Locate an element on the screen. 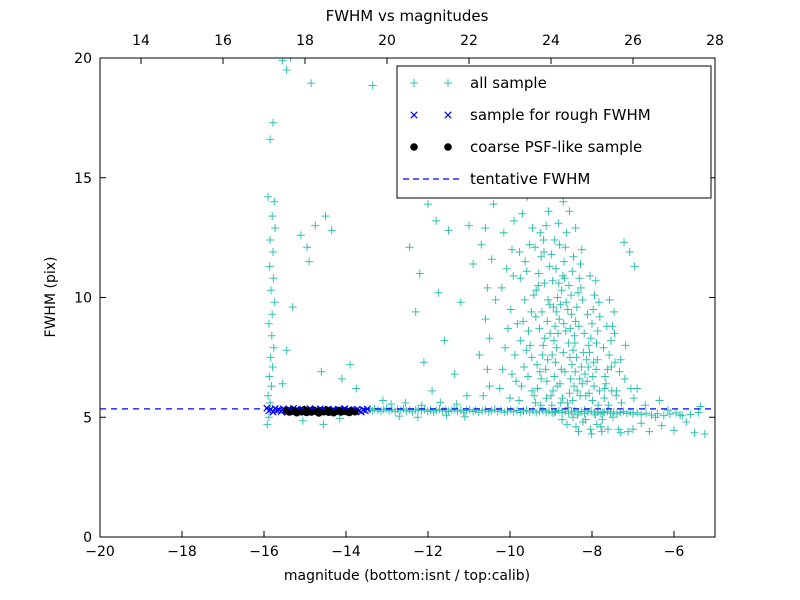  x-tick-label-bottom: −20 is located at coordinates (100, 552).